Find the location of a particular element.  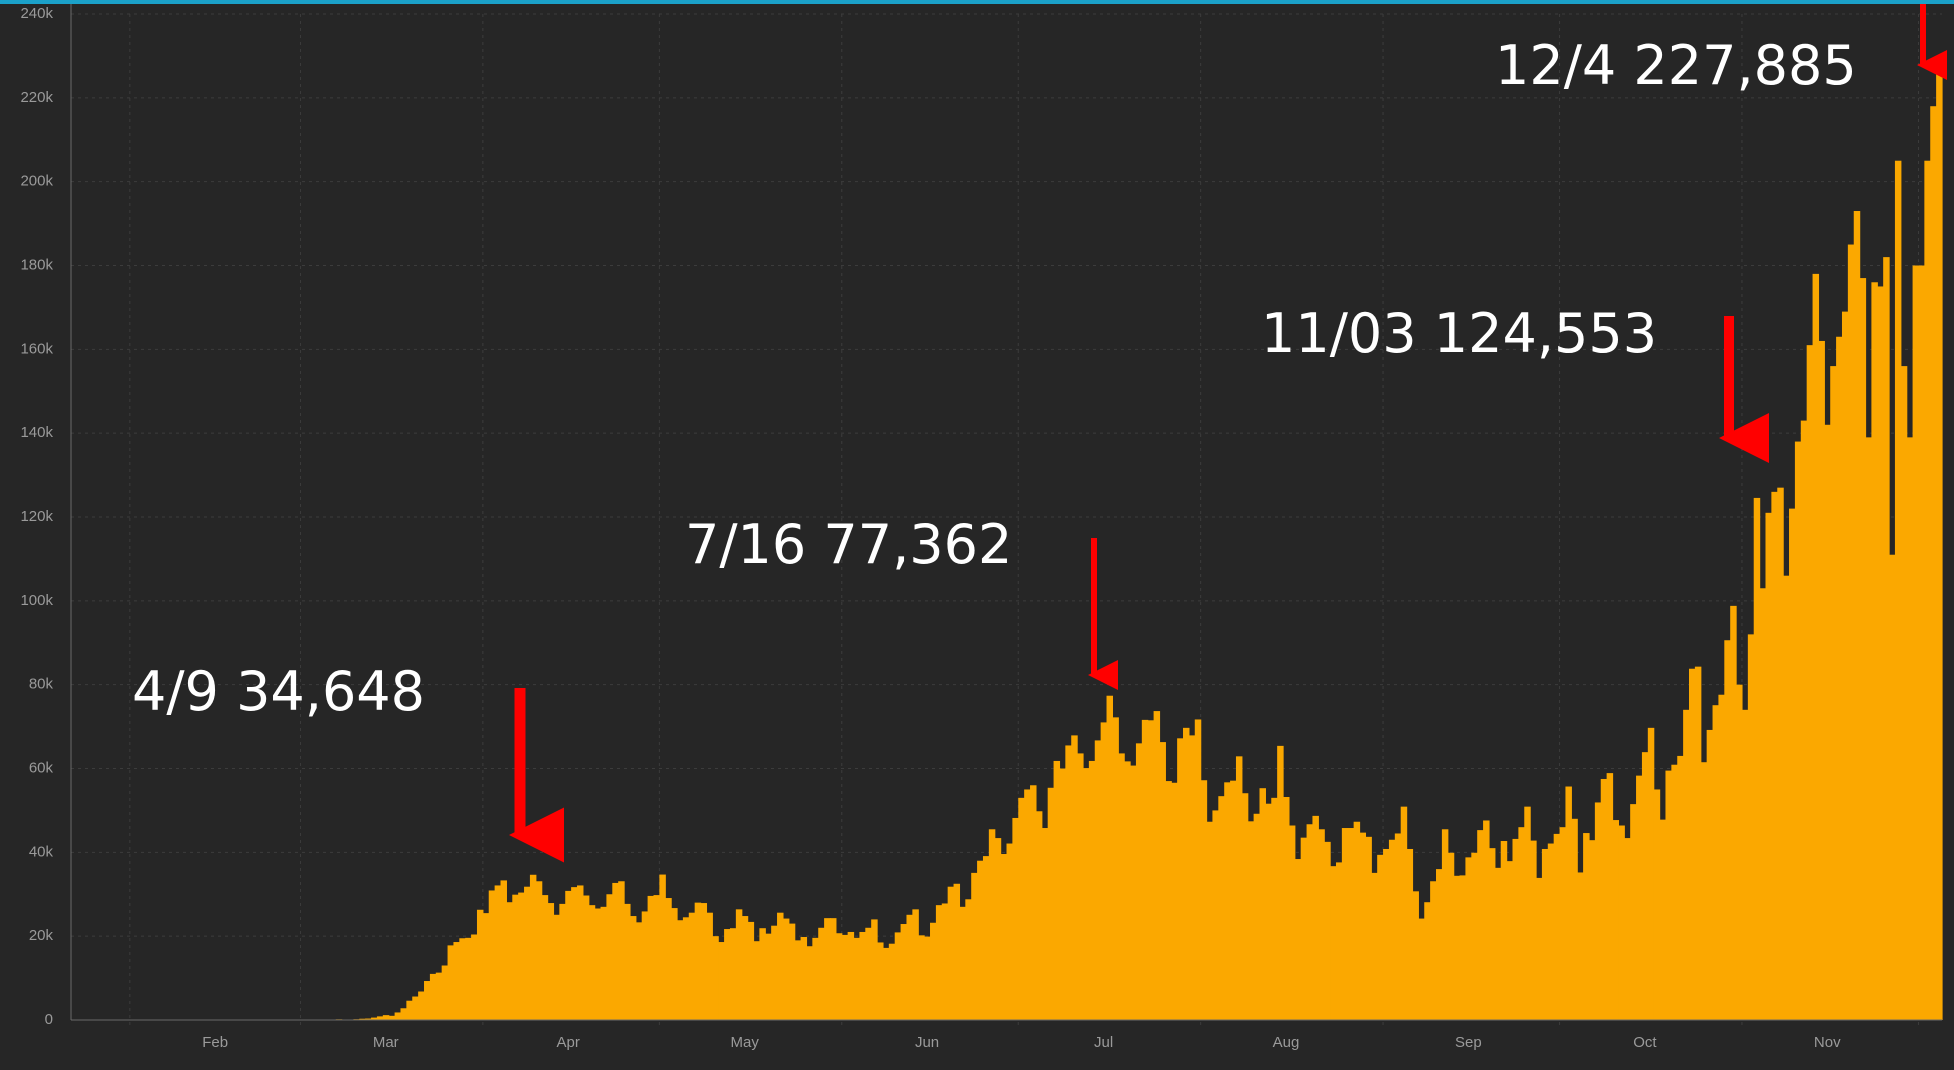

y-tick-label: 120k is located at coordinates (36, 516).